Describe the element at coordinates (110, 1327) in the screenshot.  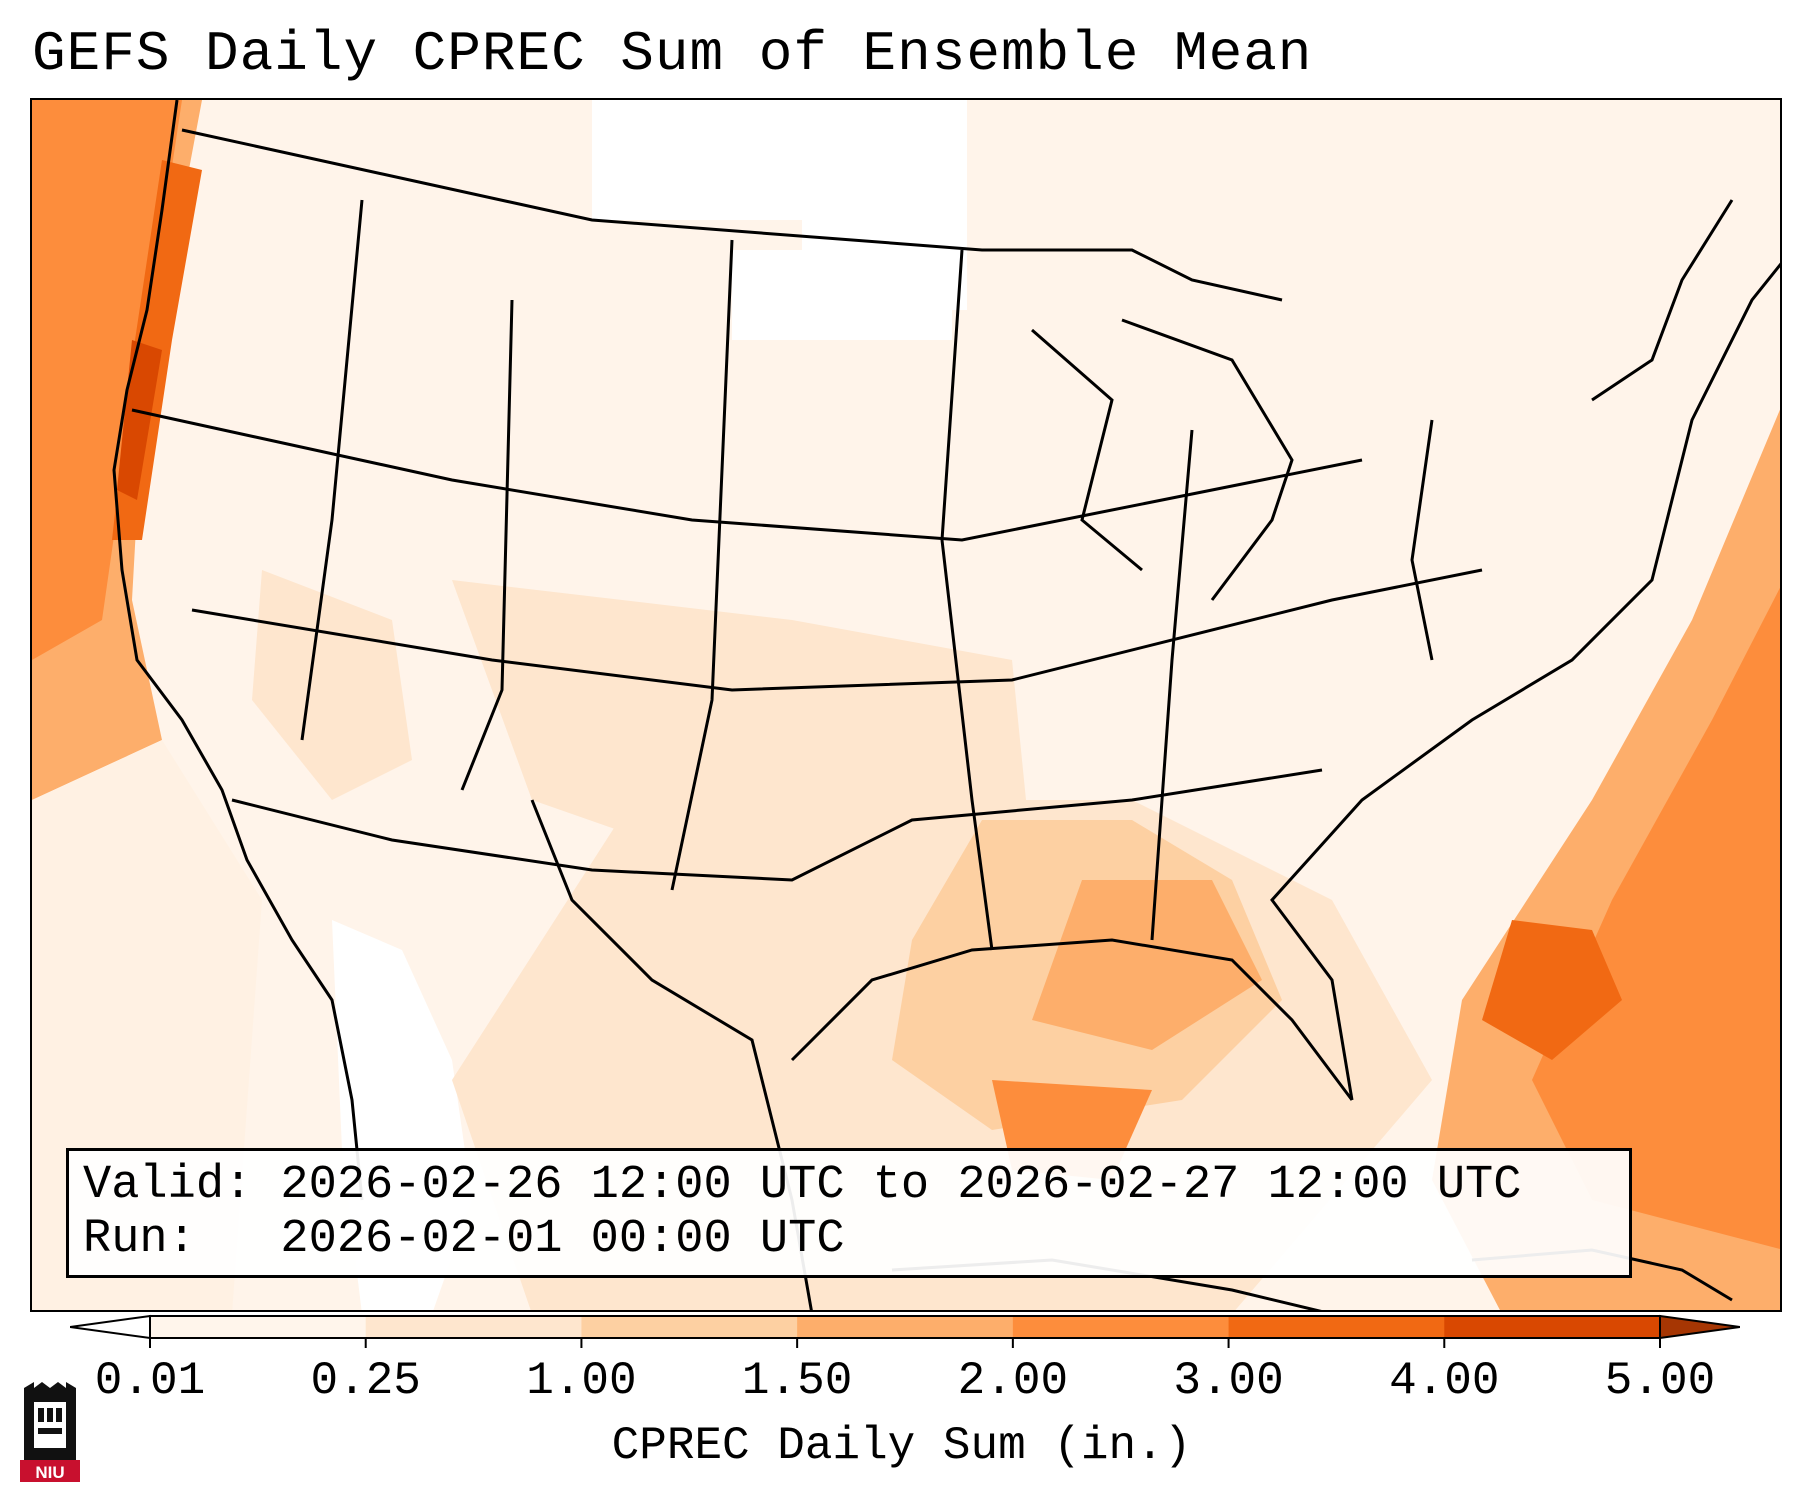
I see `colorbar-under-arrow` at that location.